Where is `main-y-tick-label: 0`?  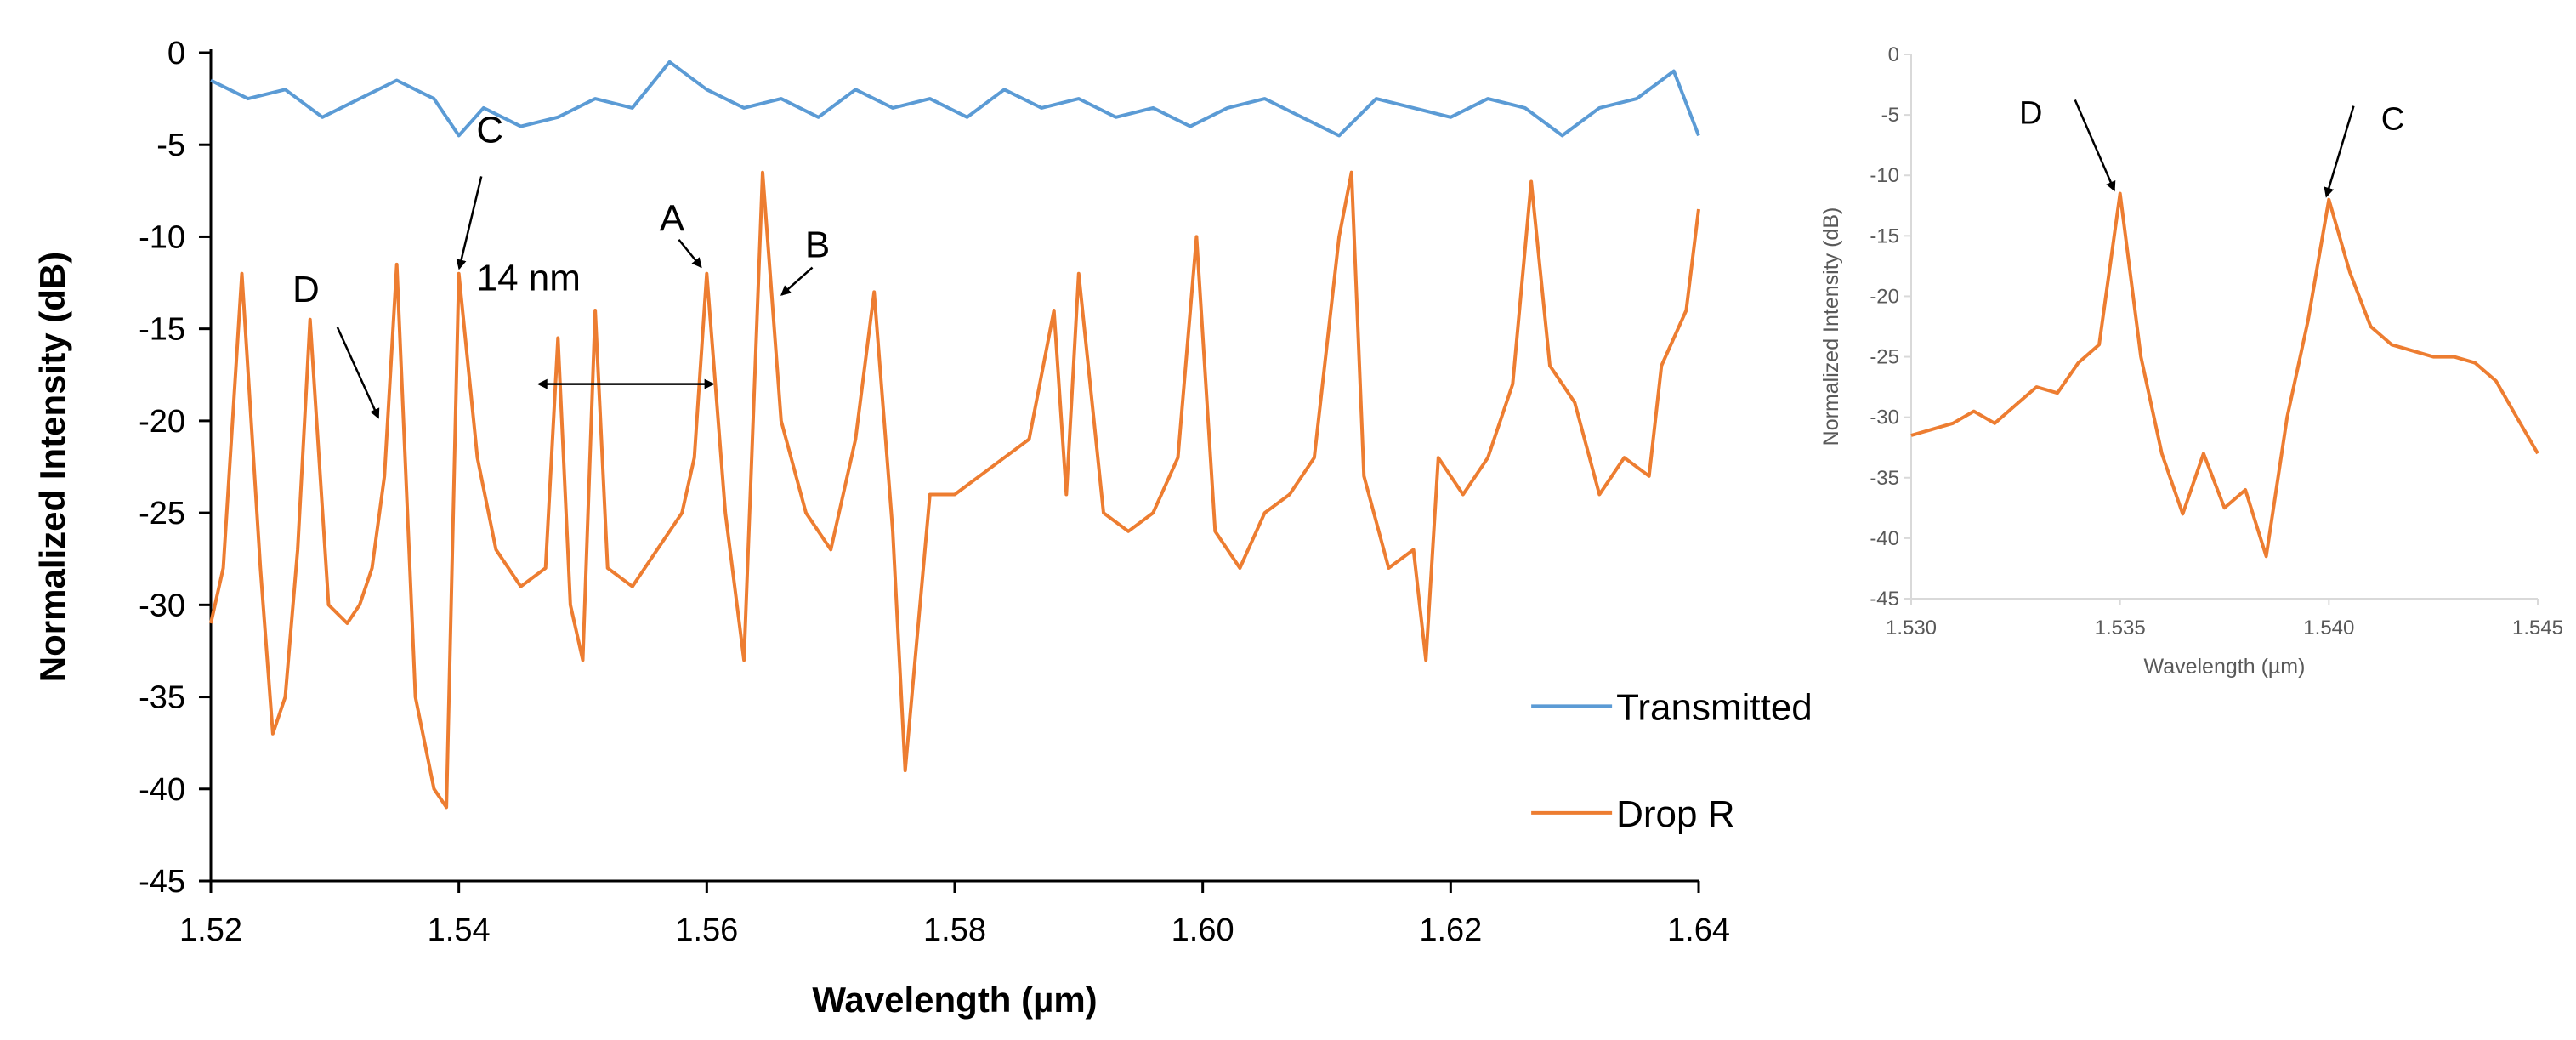
main-y-tick-label: 0 is located at coordinates (176, 53).